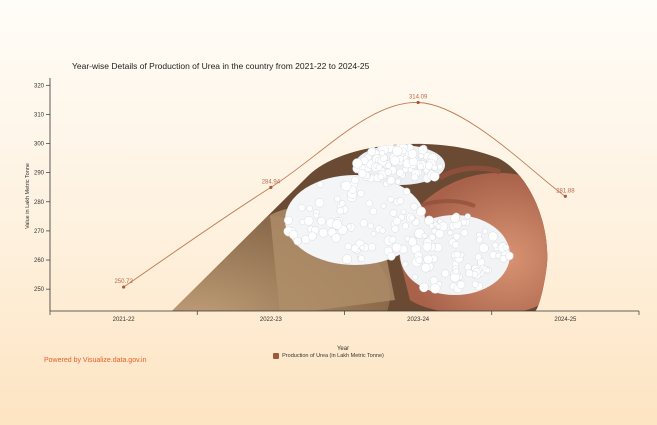 Image resolution: width=657 pixels, height=425 pixels. What do you see at coordinates (42, 194) in the screenshot?
I see `y-axis: 250 260 270 280 290 300 310 320` at bounding box center [42, 194].